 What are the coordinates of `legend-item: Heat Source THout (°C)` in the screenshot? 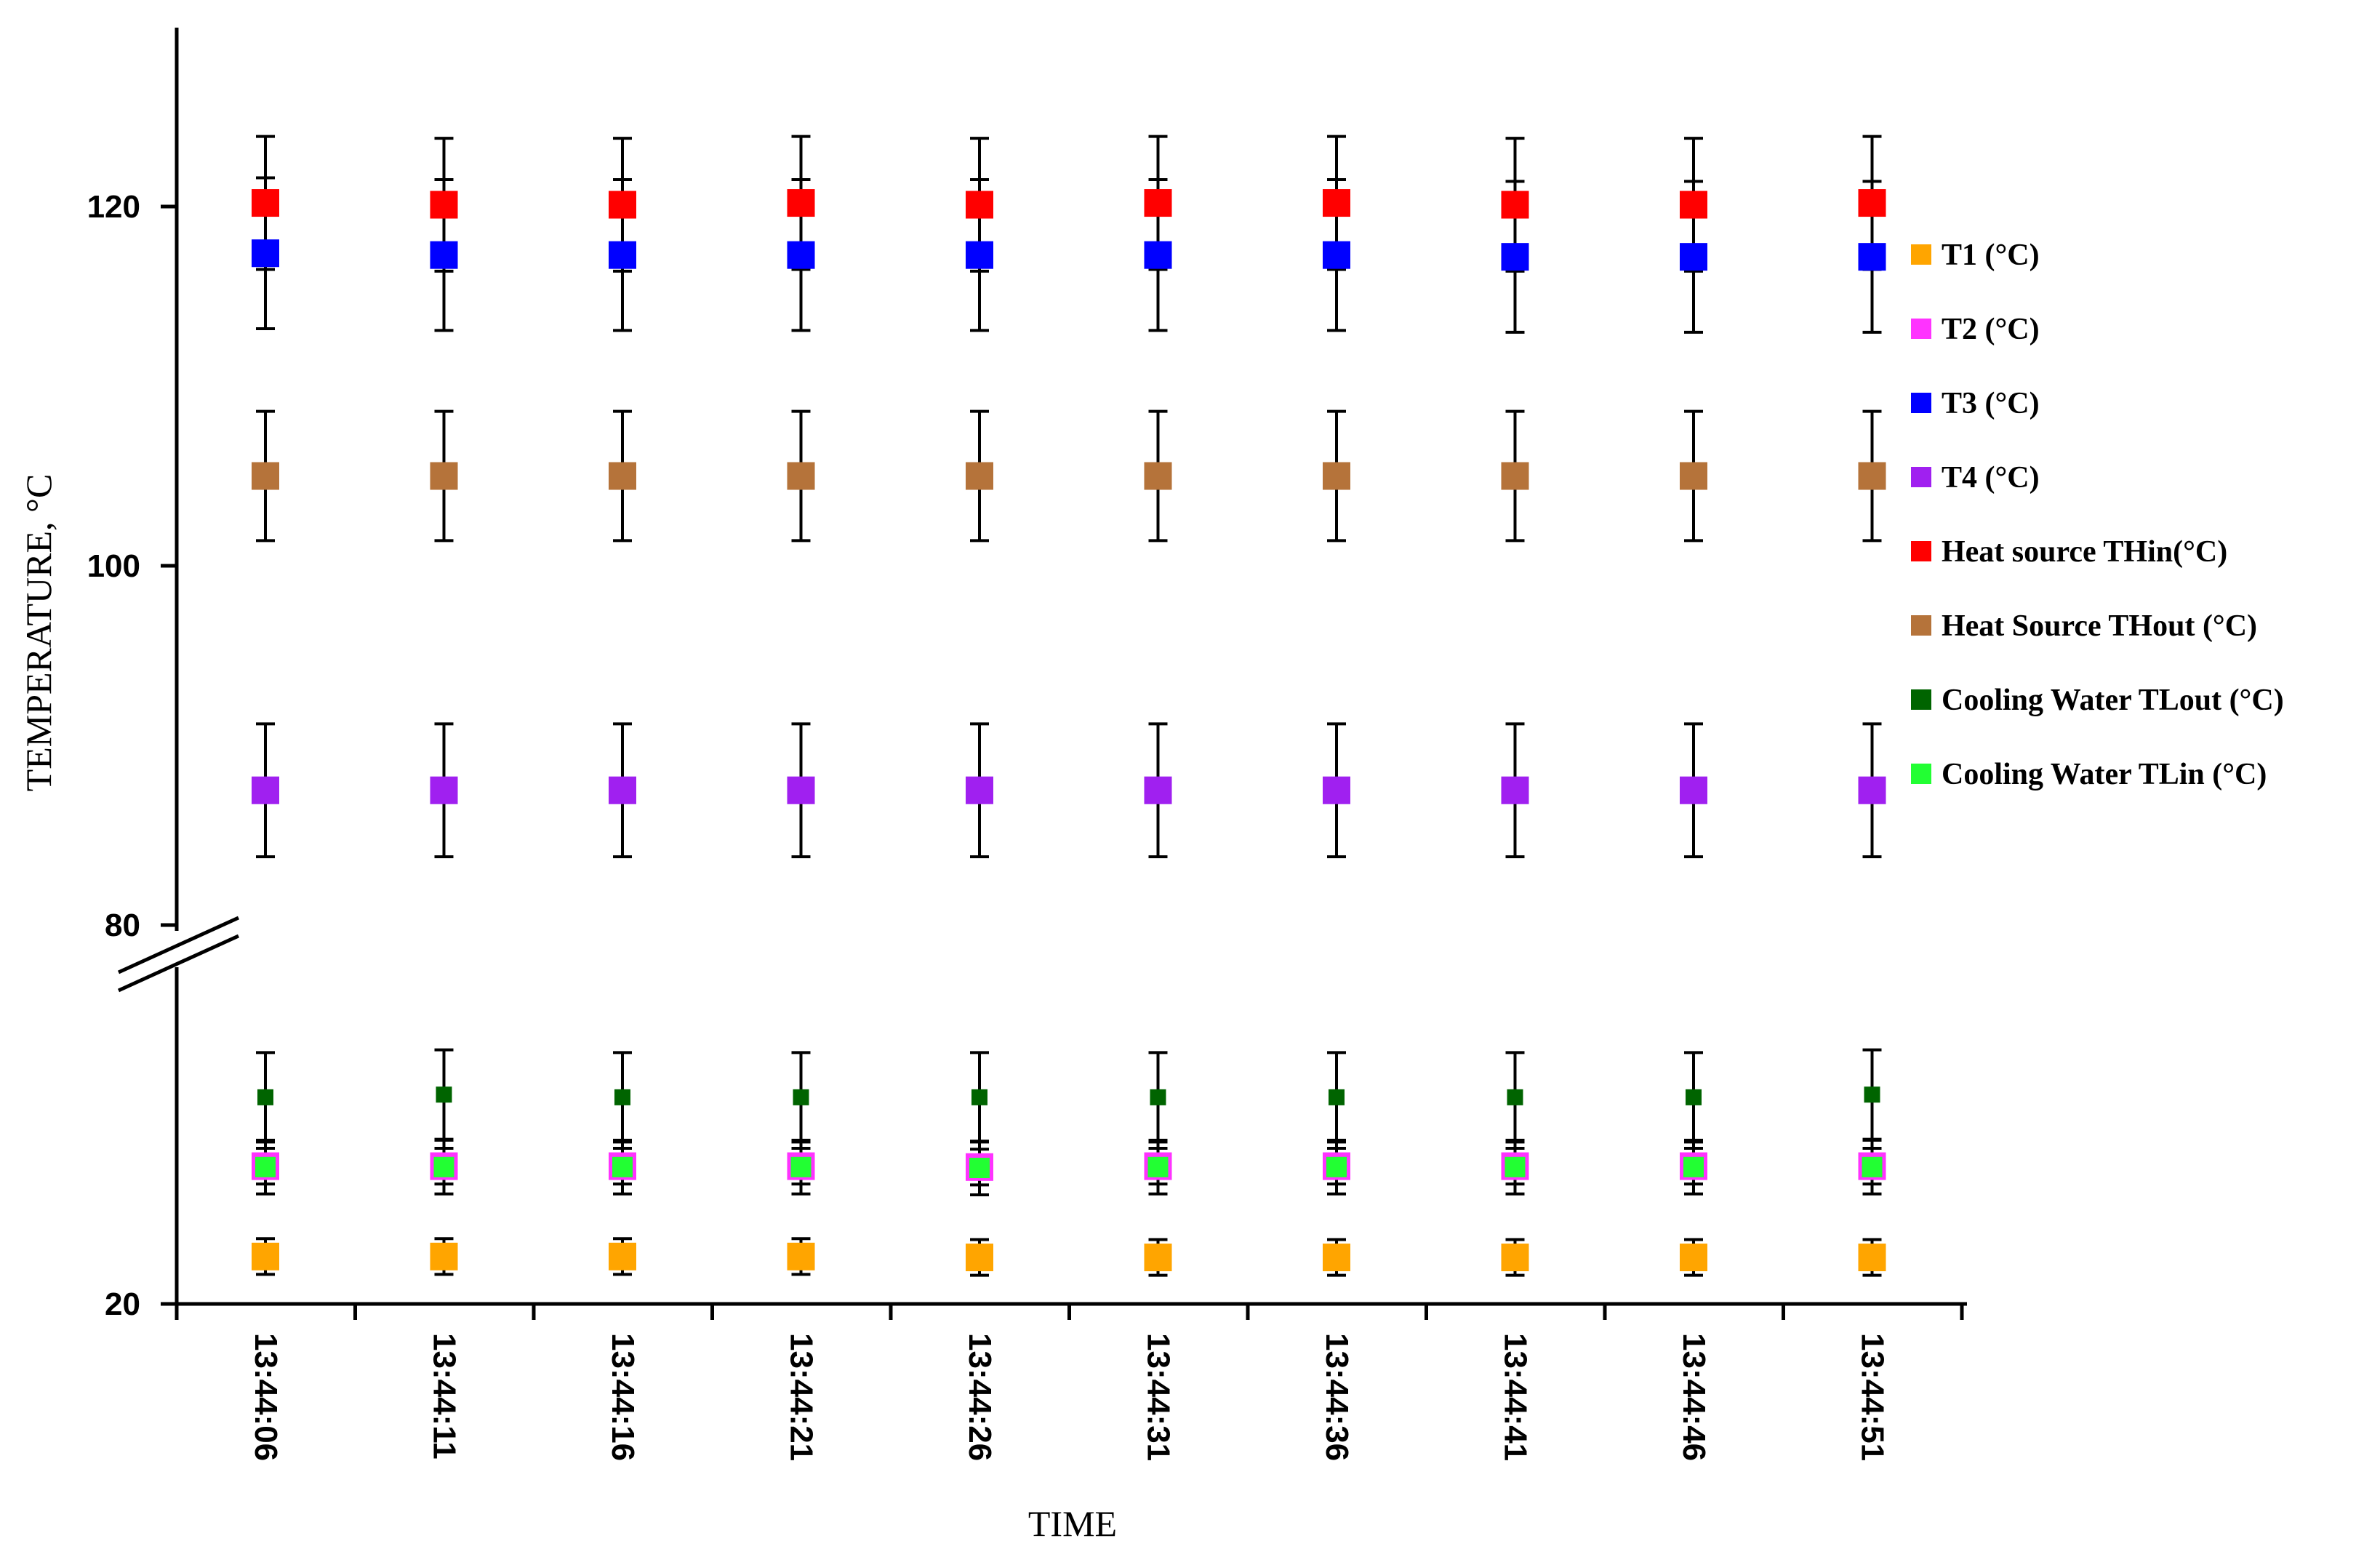 It's located at (2084, 626).